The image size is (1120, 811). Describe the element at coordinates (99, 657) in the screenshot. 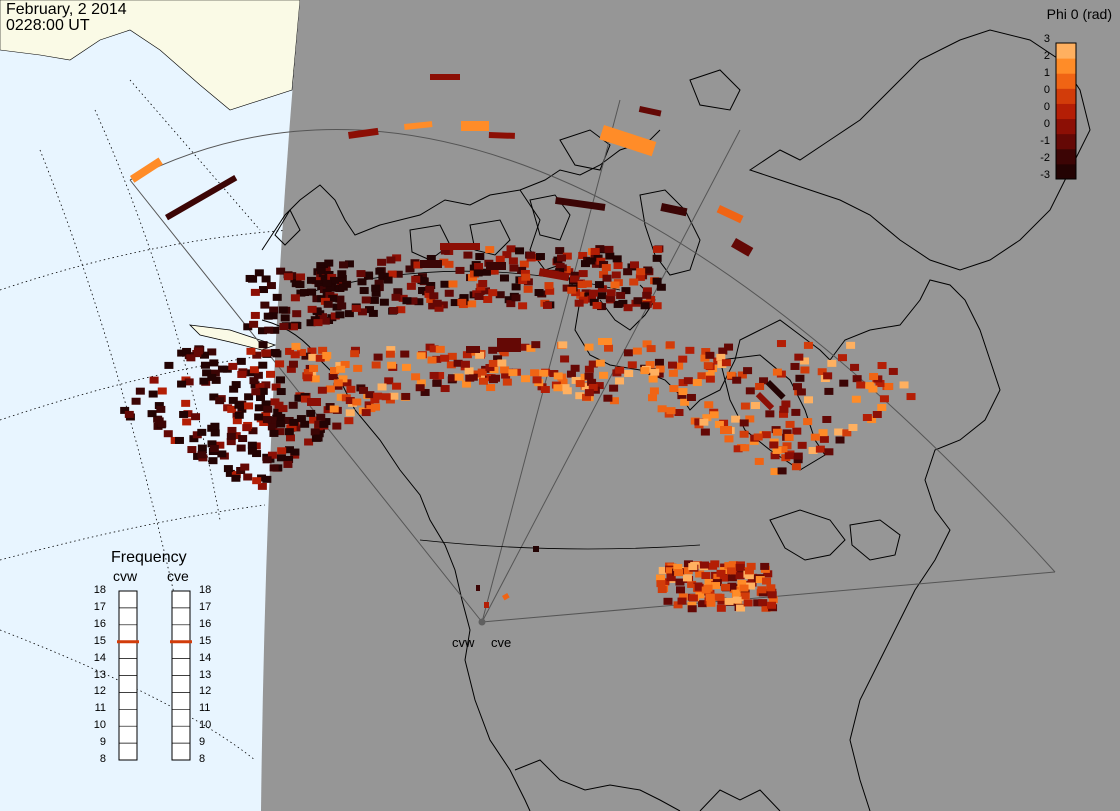

I see `frequency-scale-label: 14` at that location.